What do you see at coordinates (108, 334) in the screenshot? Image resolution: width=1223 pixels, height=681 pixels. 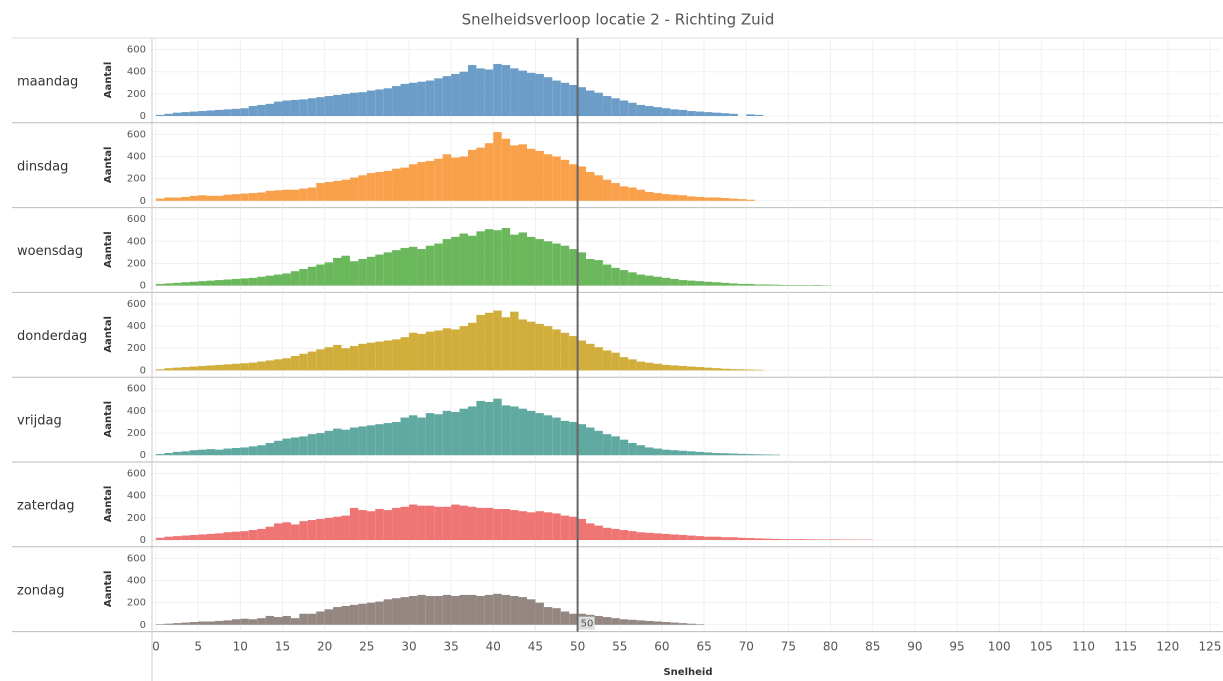 I see `y-axis-label: Aantal` at bounding box center [108, 334].